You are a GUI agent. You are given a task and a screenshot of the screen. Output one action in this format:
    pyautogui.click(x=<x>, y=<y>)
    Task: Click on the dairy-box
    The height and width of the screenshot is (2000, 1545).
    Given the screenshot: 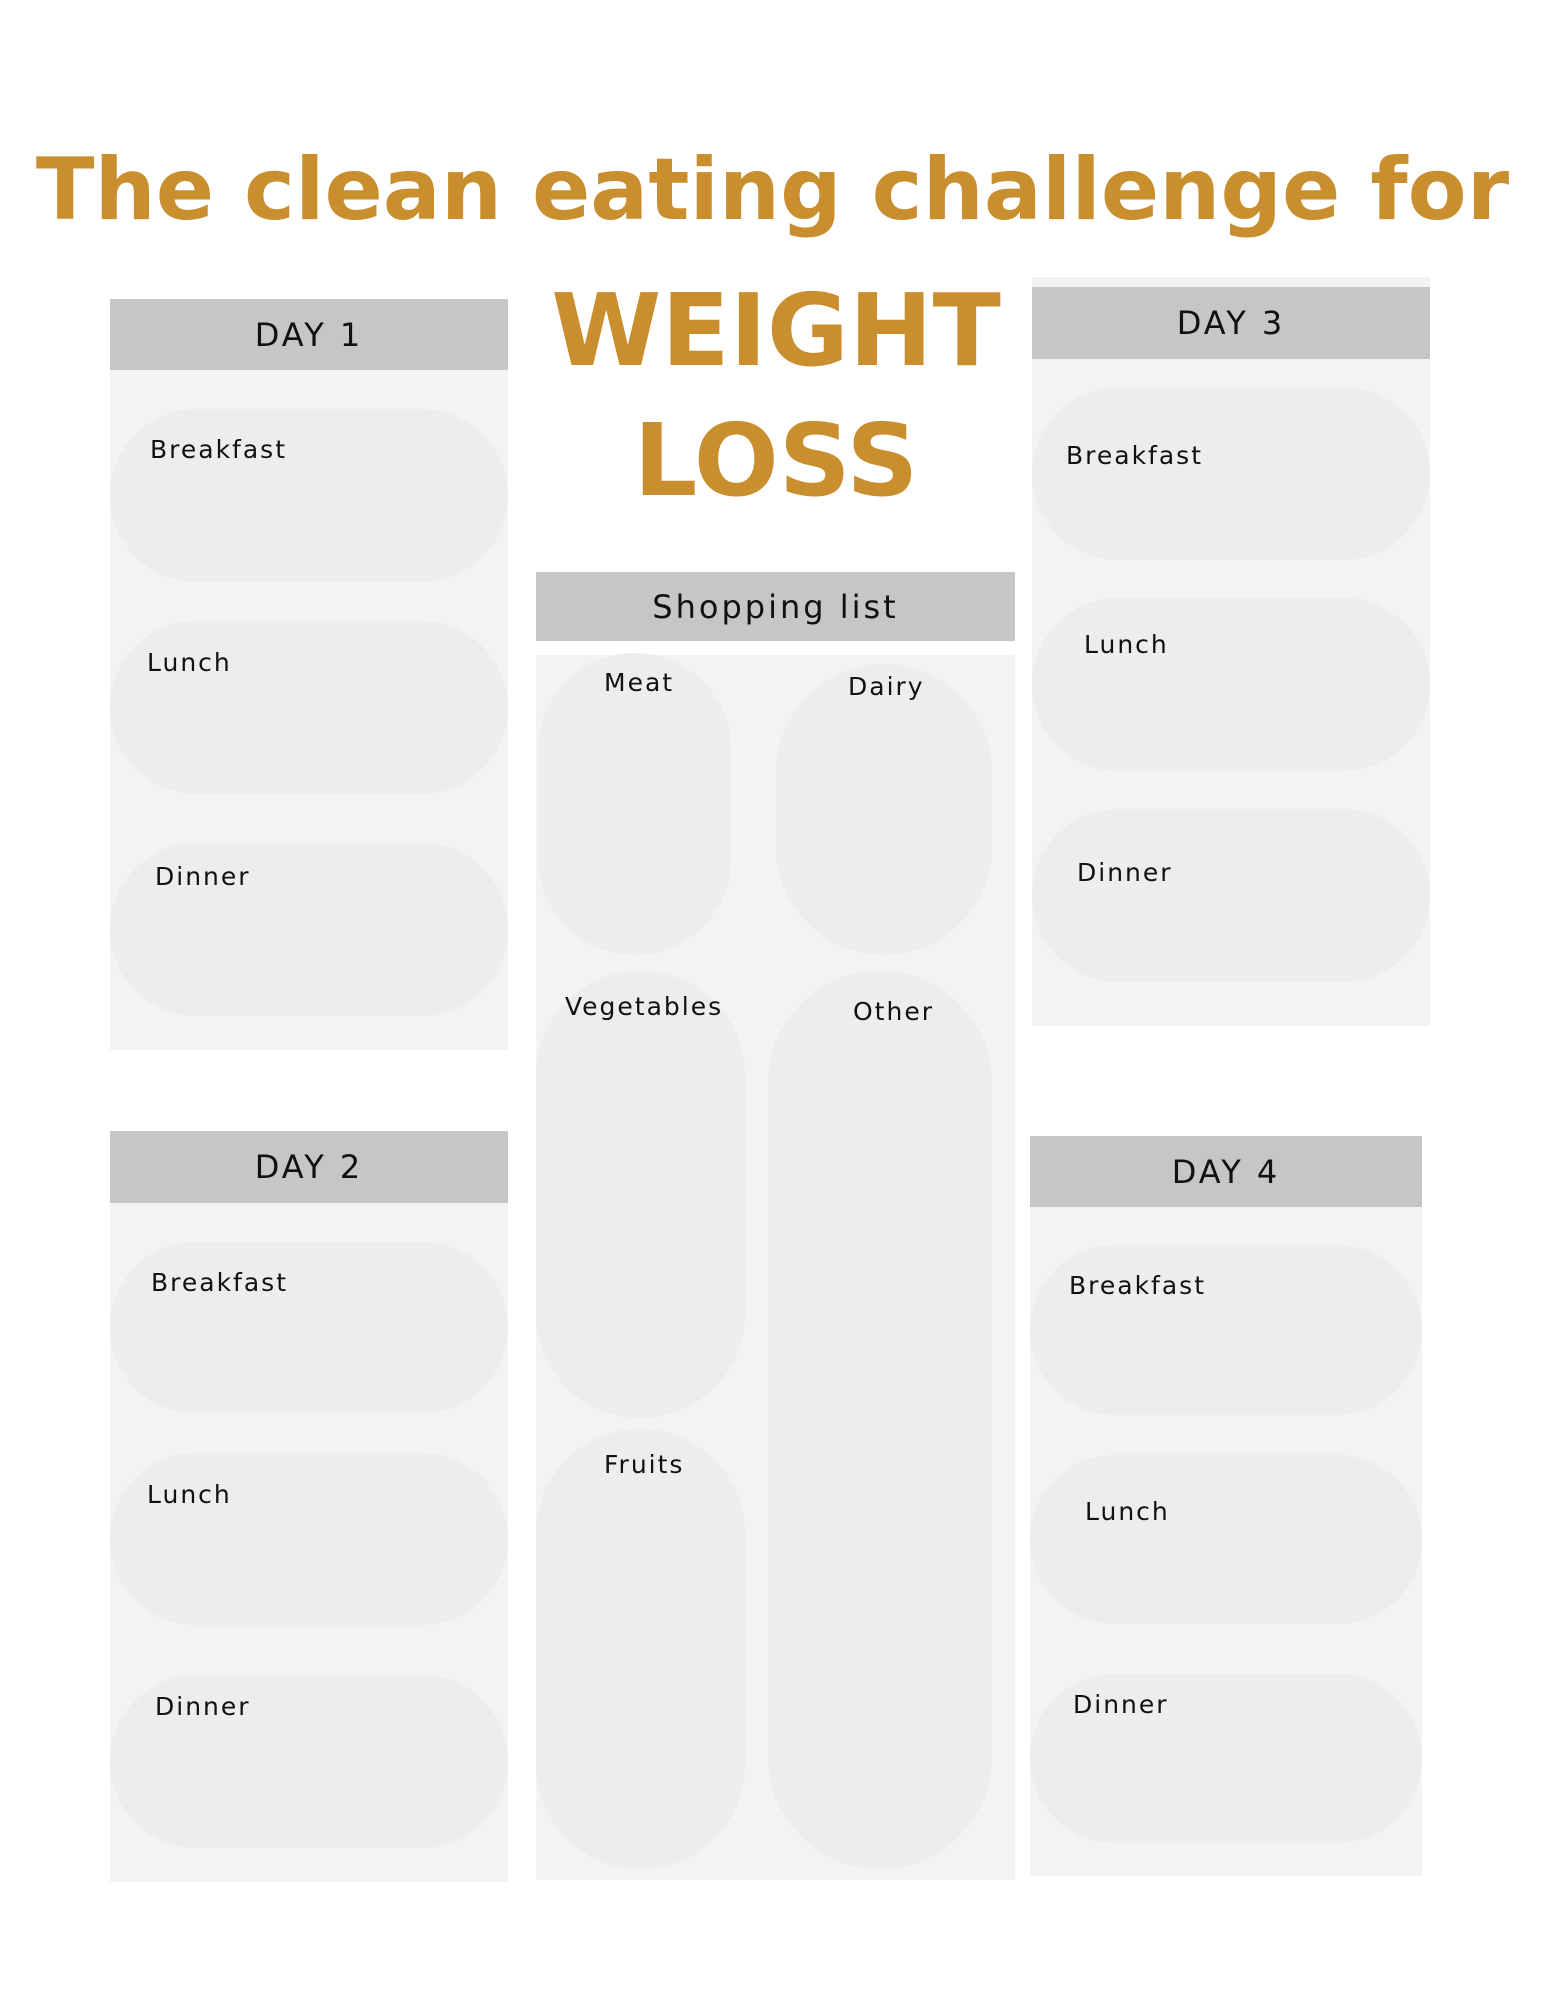 What is the action you would take?
    pyautogui.click(x=884, y=809)
    